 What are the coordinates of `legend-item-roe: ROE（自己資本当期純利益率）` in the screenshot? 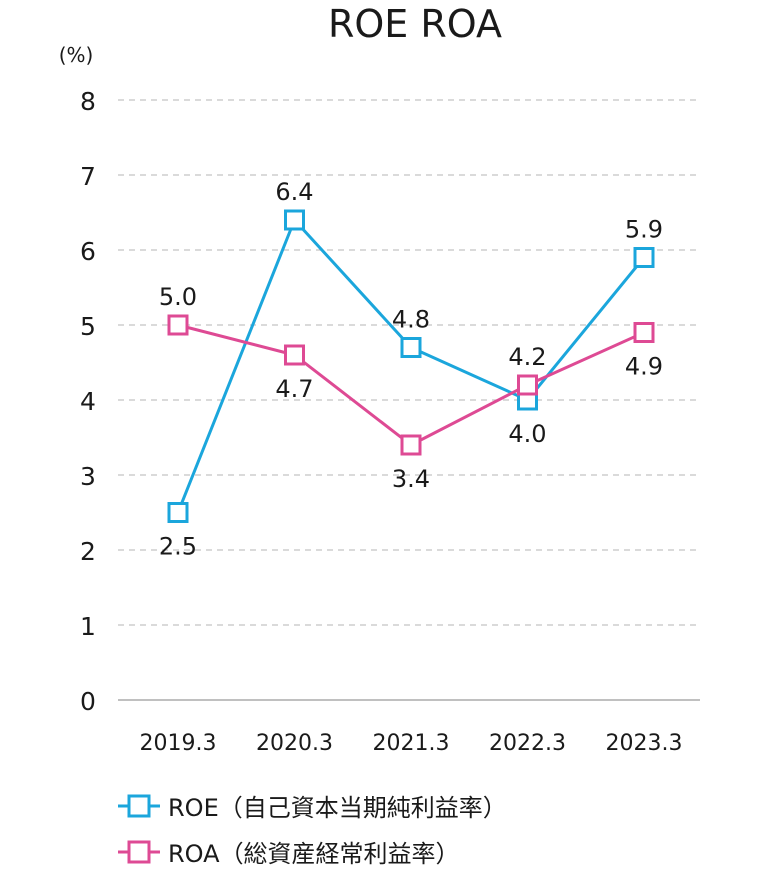 It's located at (312, 805).